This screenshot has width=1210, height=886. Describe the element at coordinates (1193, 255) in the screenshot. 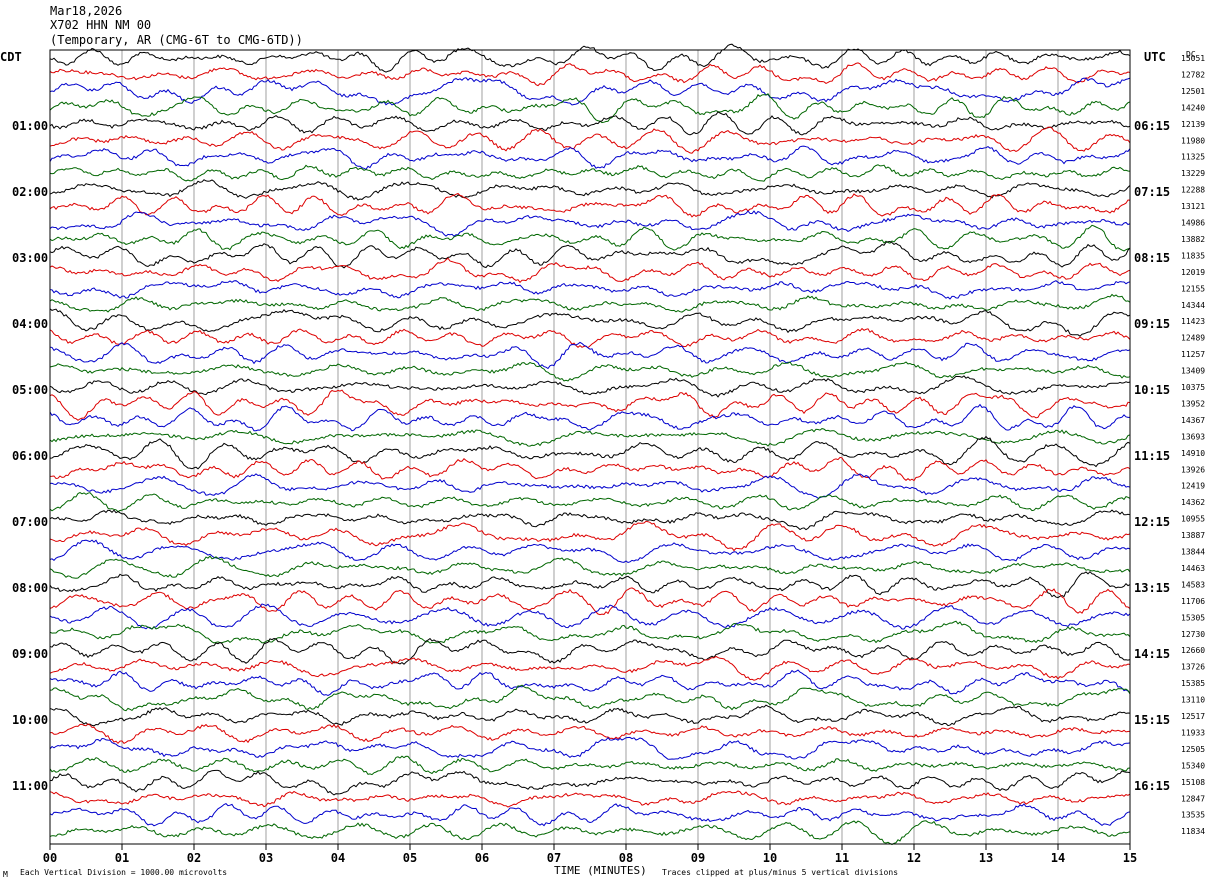

I see `dc-value: 11835` at that location.